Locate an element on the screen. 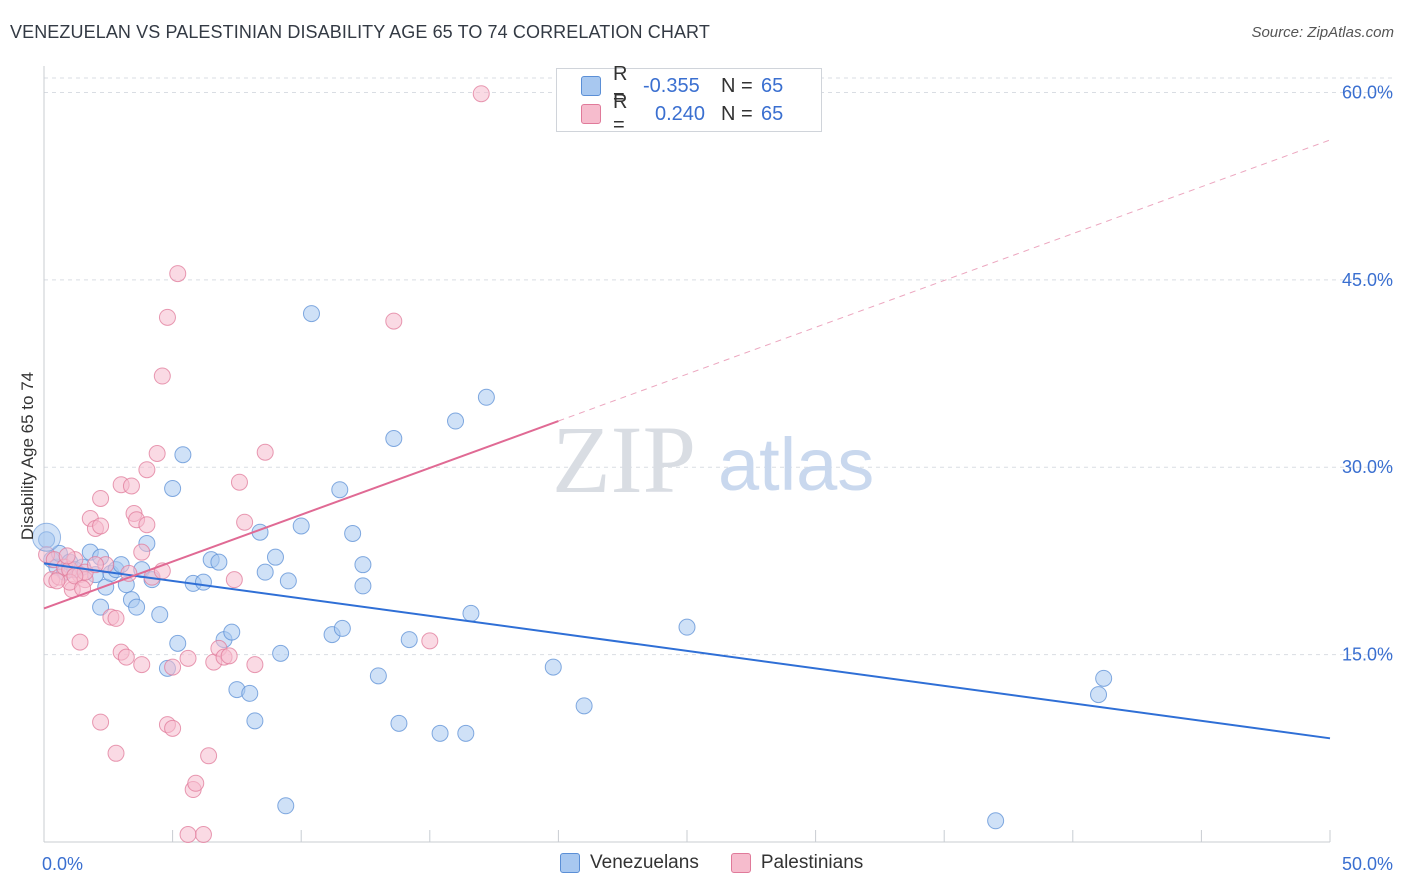  legend-row-palestinians: R = 0.240 N = 65 is located at coordinates (682, 113).